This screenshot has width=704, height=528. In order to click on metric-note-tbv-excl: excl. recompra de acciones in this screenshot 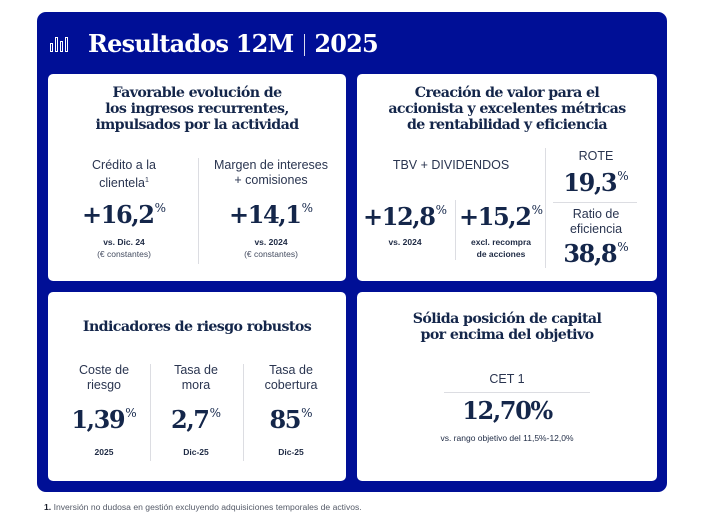, I will do `click(500, 248)`.